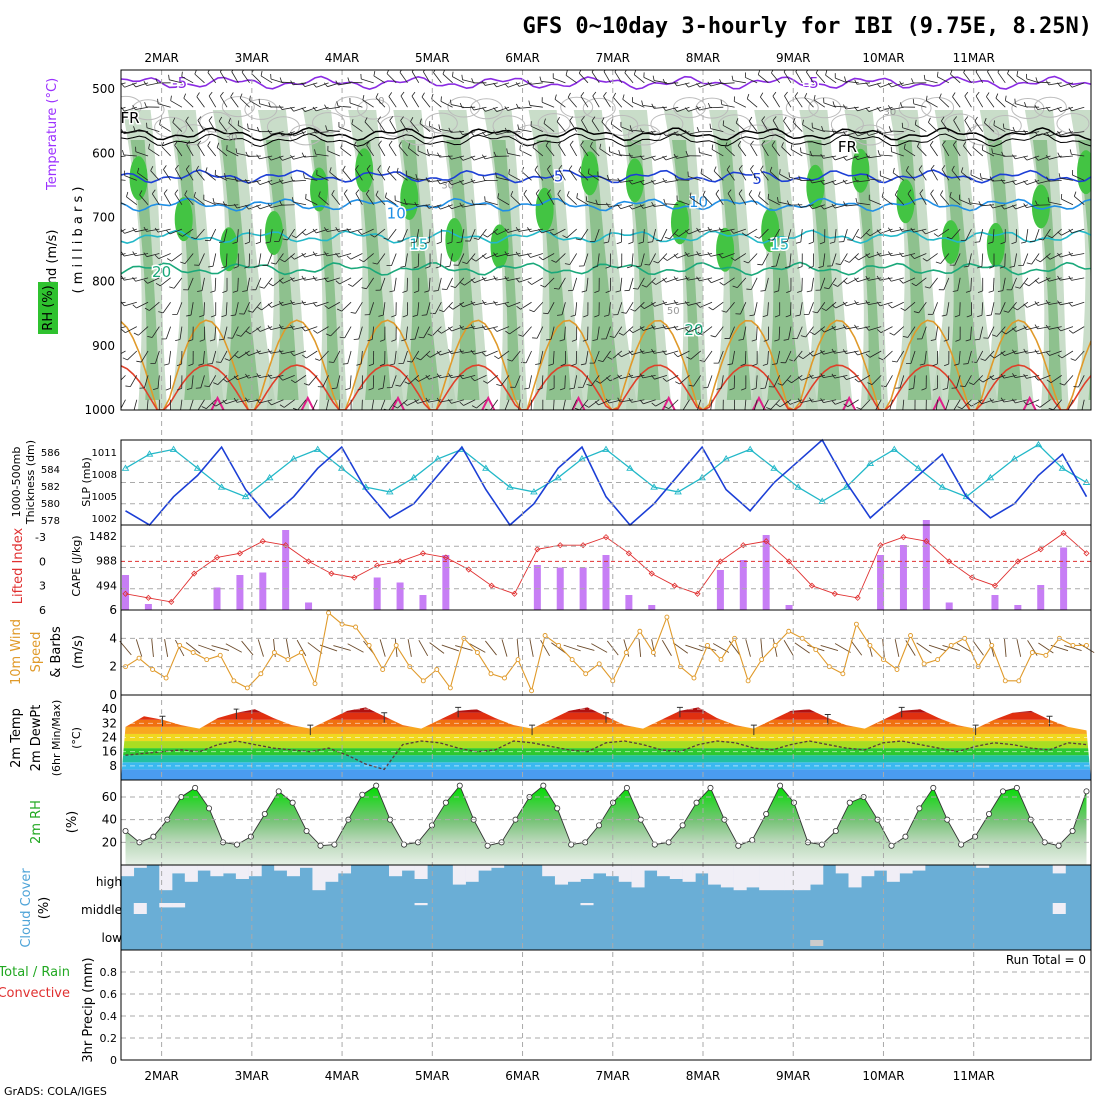  What do you see at coordinates (103, 153) in the screenshot?
I see `pressure-tick-600: 600` at bounding box center [103, 153].